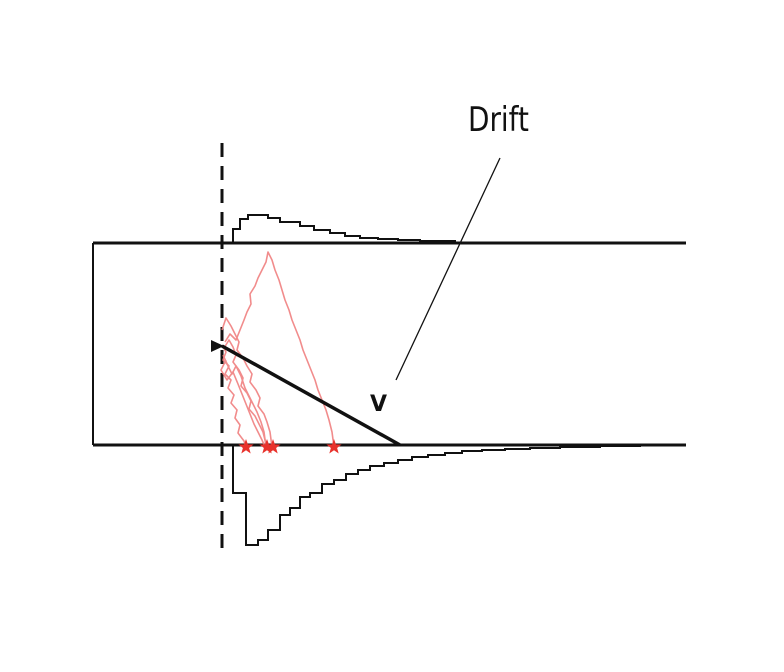 This screenshot has height=672, width=784. What do you see at coordinates (379, 404) in the screenshot?
I see `velocity-label: V` at bounding box center [379, 404].